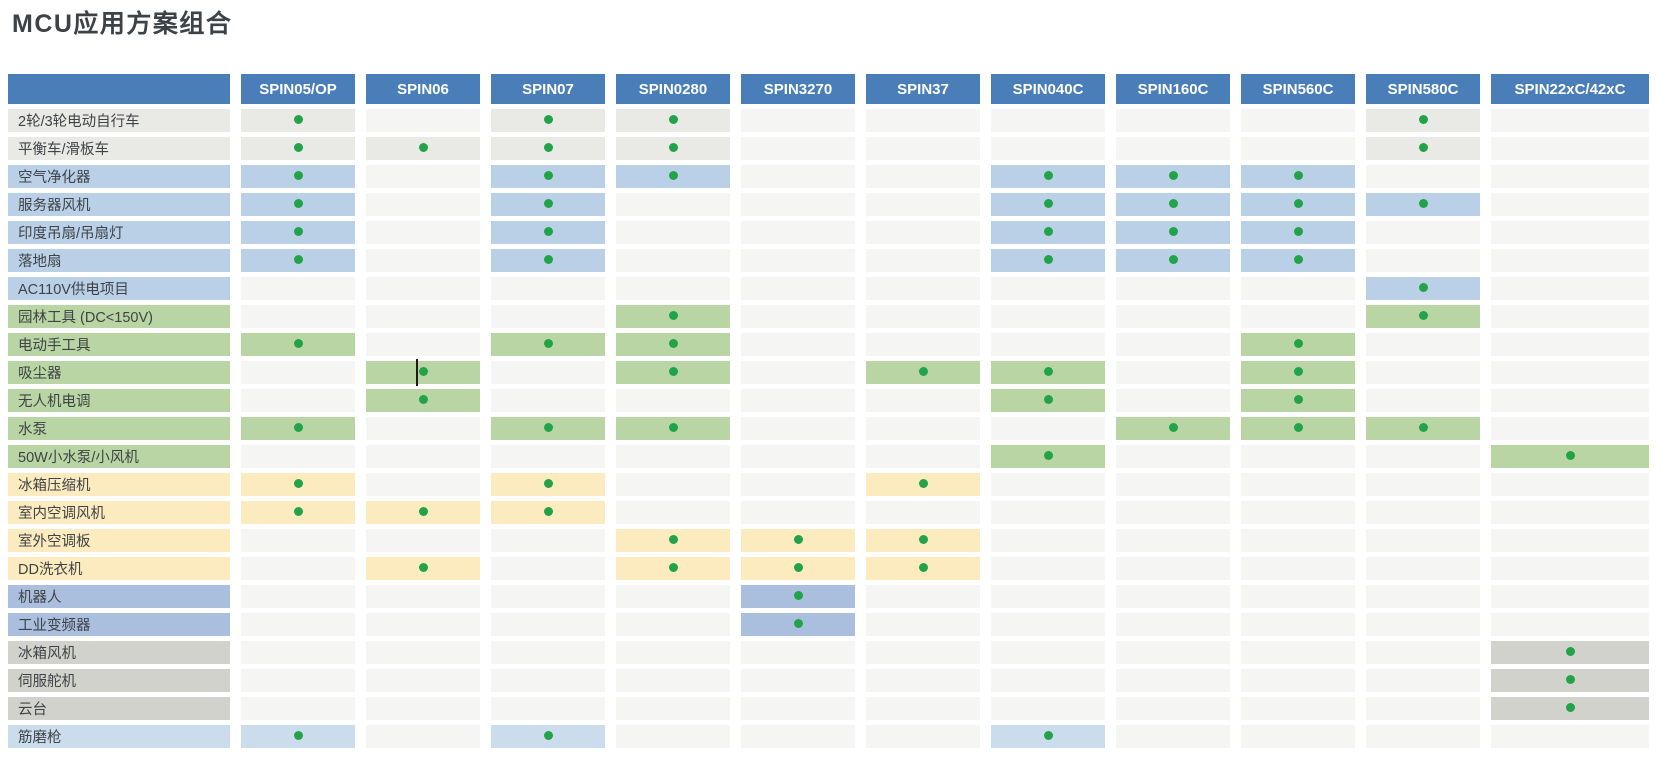 This screenshot has height=764, width=1674. I want to click on row-label-2轮-3轮电动自行车: 2轮/3轮电动自行车, so click(119, 120).